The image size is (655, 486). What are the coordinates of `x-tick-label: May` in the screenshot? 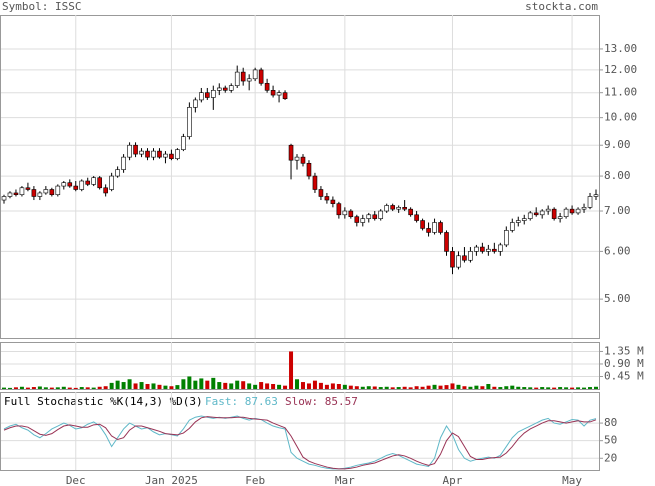 It's located at (572, 480).